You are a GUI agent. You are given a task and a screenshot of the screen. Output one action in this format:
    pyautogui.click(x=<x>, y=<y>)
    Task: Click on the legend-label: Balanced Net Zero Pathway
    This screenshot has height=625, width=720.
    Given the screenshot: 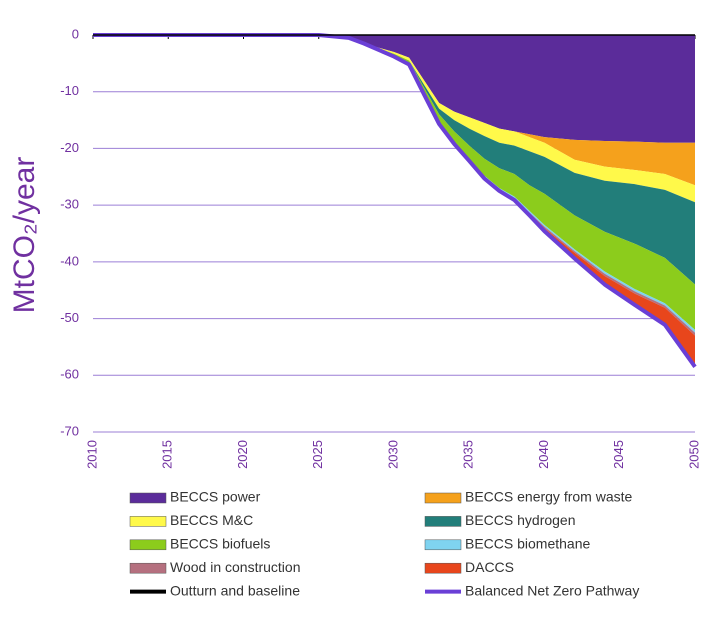 What is the action you would take?
    pyautogui.click(x=552, y=590)
    